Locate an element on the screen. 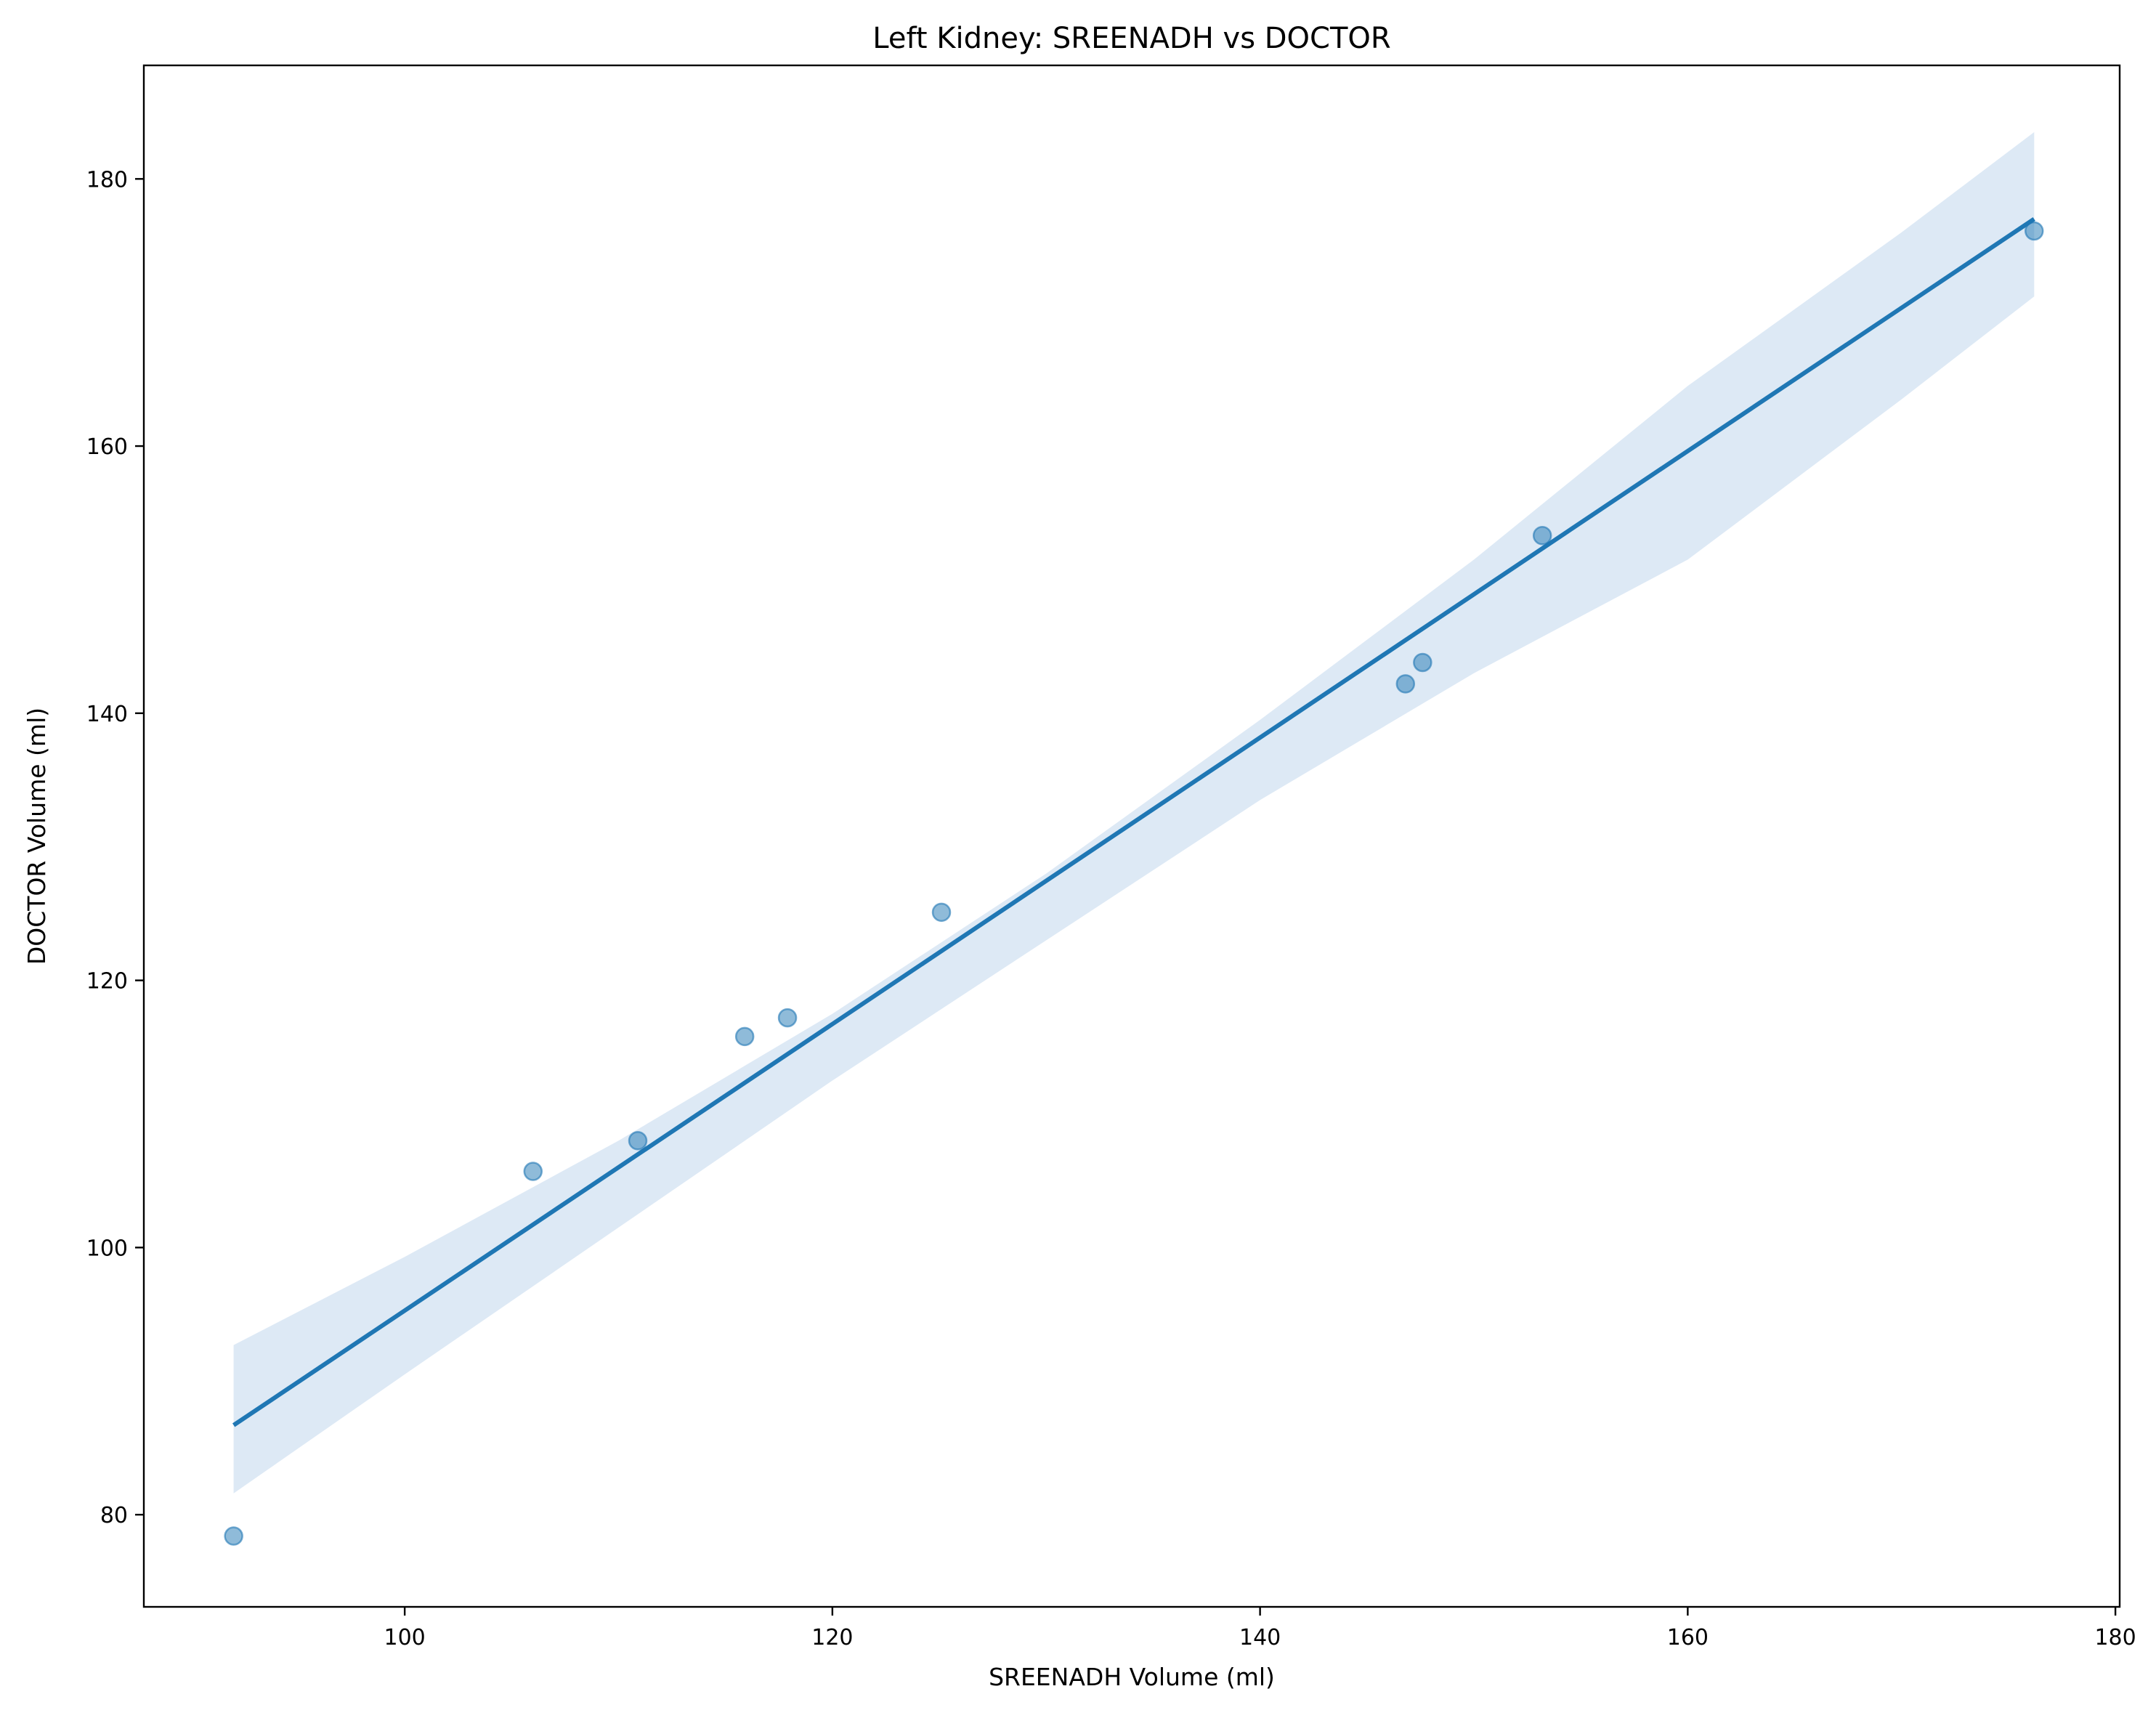  x-tick-label: 180 is located at coordinates (2115, 1638).